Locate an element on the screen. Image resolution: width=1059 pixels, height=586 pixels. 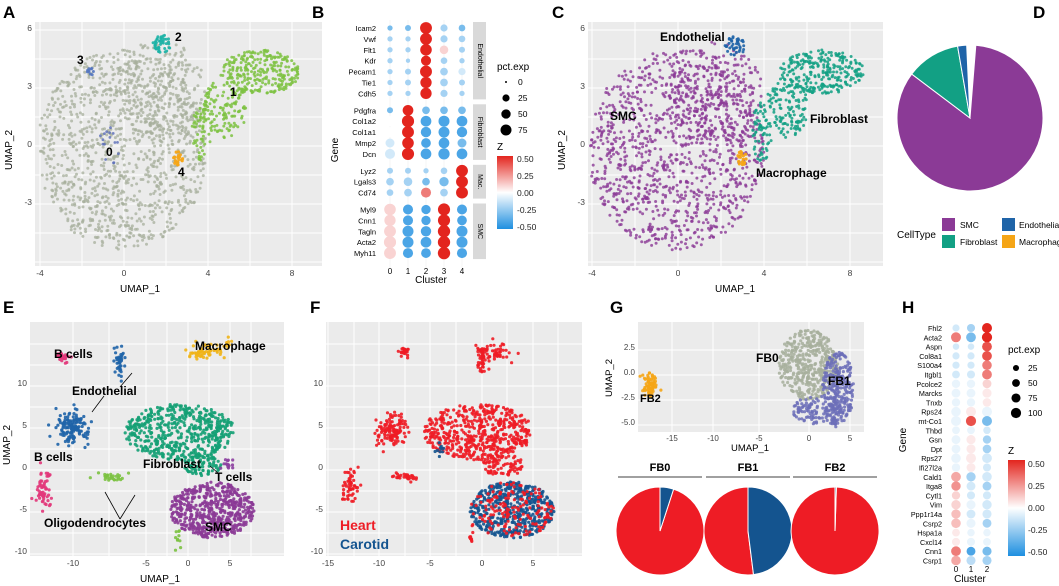
cluster-4-point is located at coordinates (175, 163).